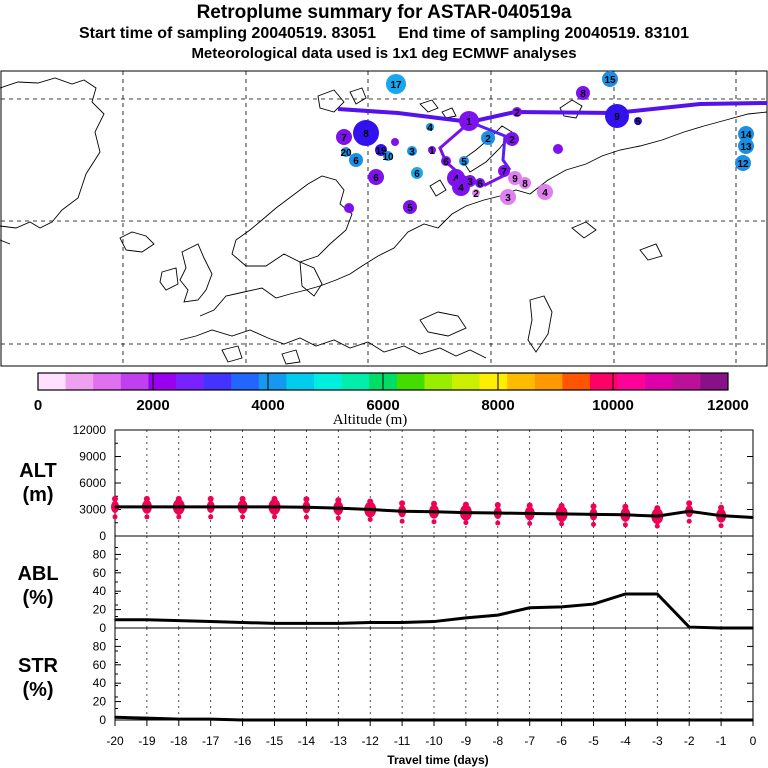 The image size is (768, 768). I want to click on plume-marker-label: 17, so click(396, 85).